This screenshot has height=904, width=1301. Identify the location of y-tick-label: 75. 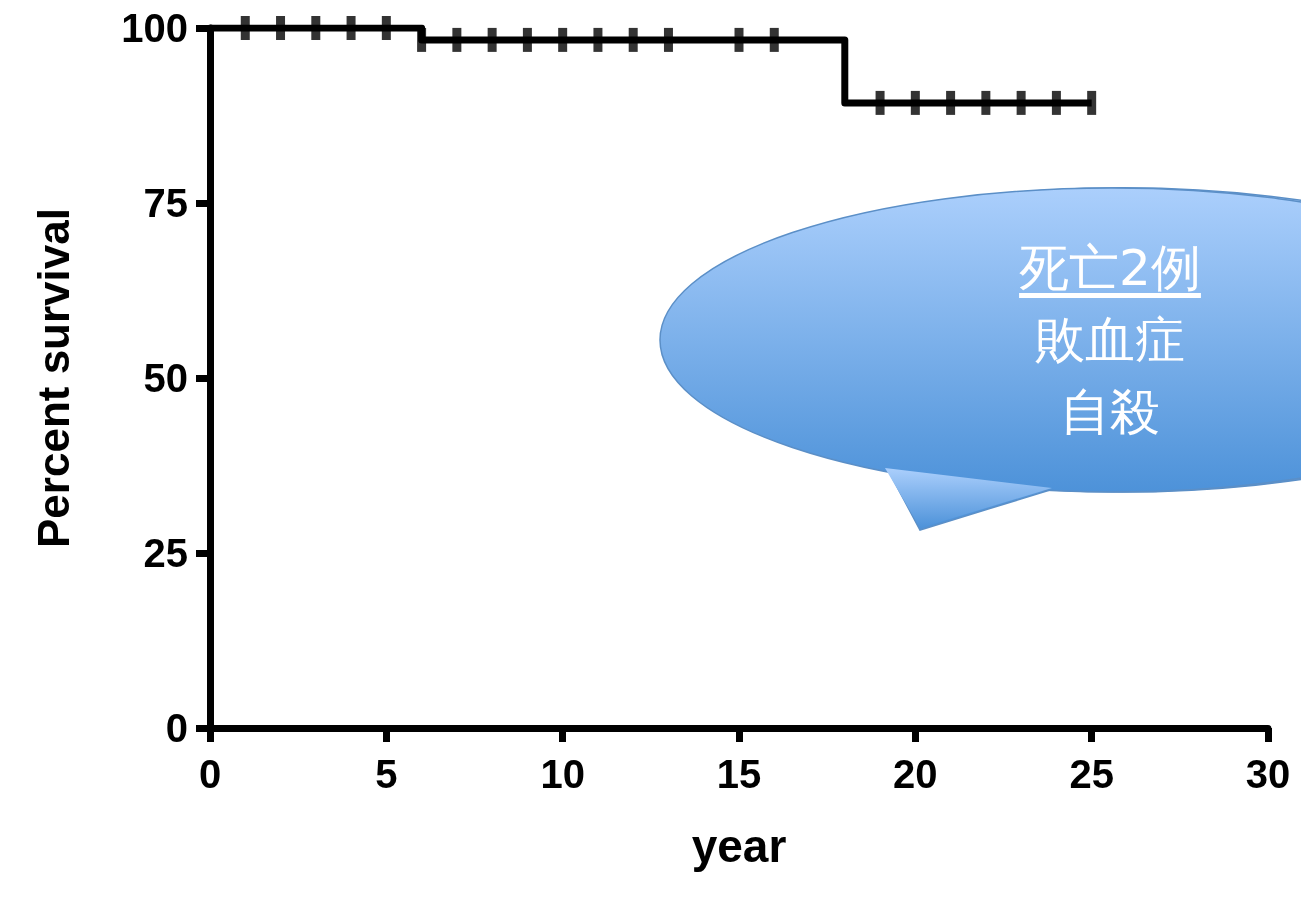
(165, 203).